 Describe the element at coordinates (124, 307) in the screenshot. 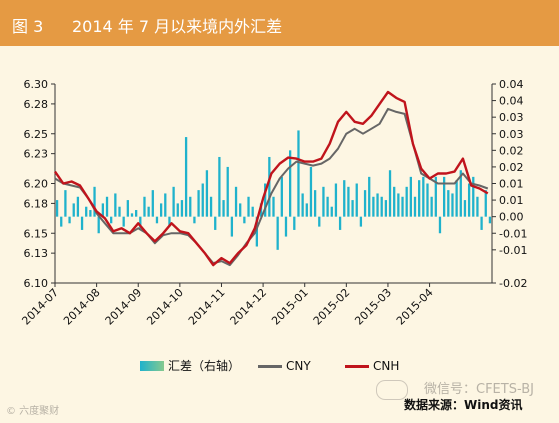

I see `x-axis-tick-label: 2014-09` at that location.